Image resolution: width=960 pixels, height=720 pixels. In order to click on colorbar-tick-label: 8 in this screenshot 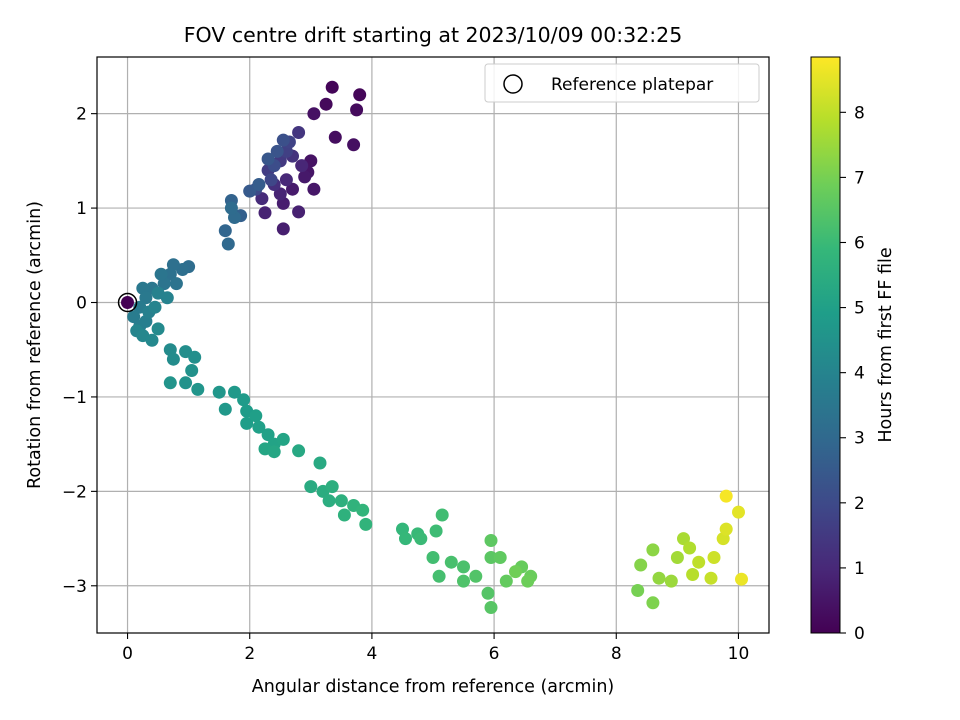, I will do `click(859, 113)`.